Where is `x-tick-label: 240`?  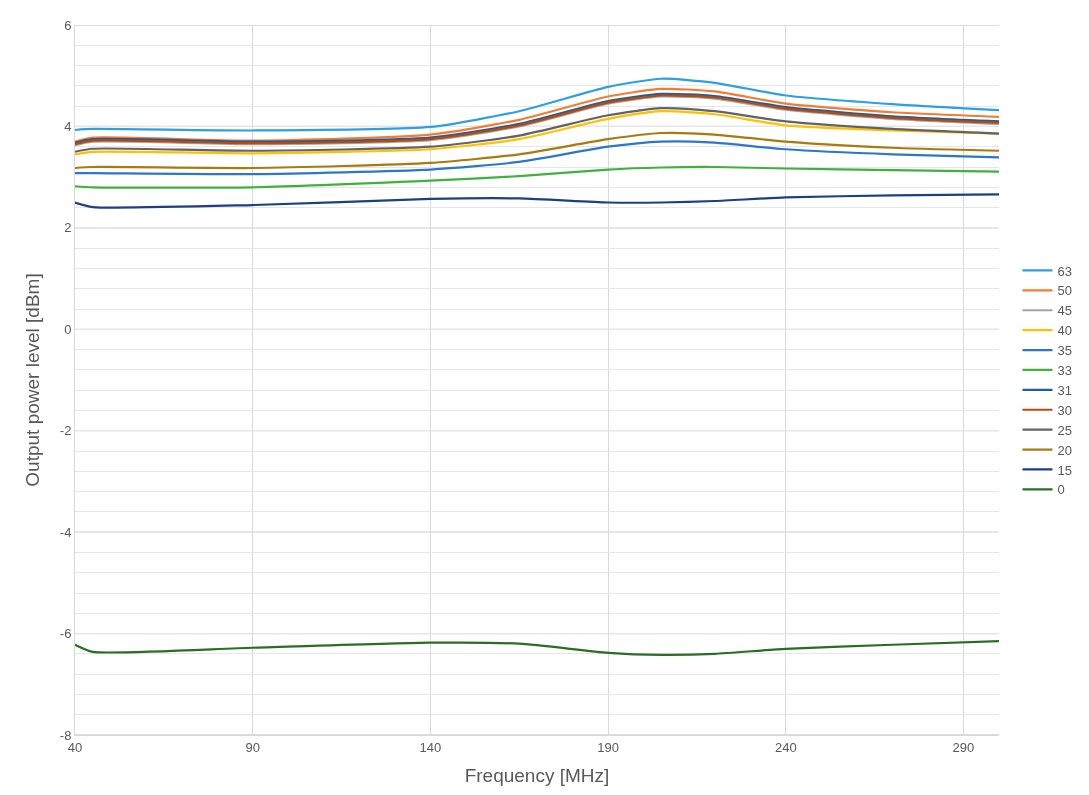 x-tick-label: 240 is located at coordinates (785, 747).